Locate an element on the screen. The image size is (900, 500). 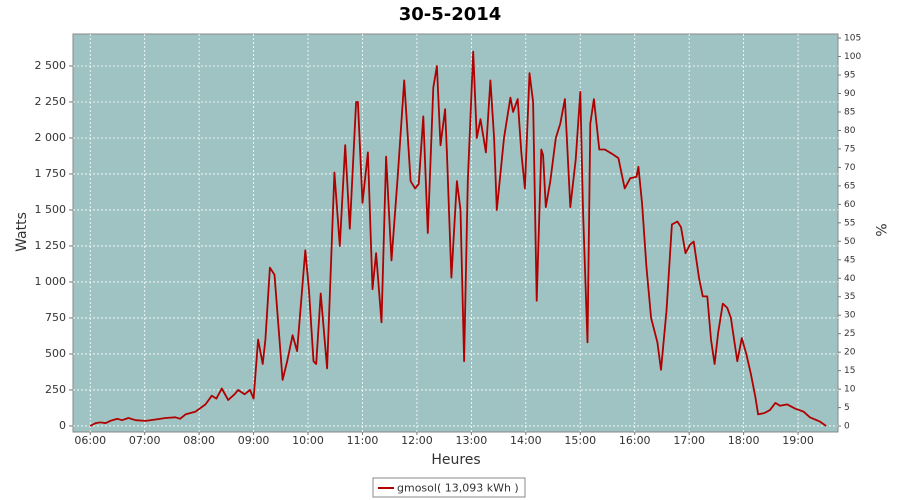
x-tick-label: 11:00 is located at coordinates (363, 440).